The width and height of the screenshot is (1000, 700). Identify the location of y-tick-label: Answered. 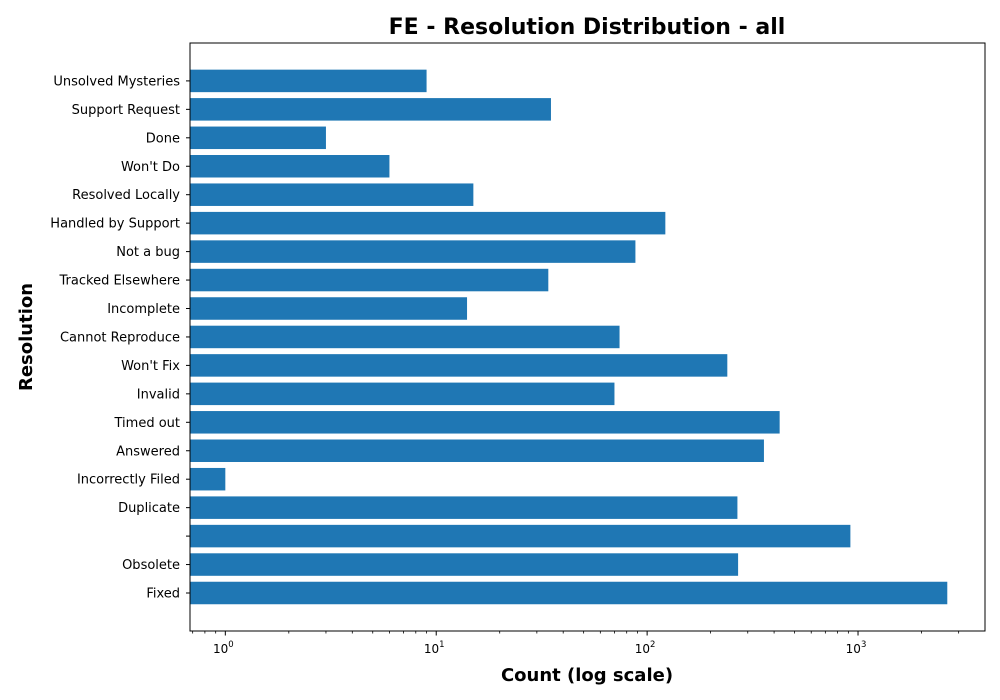
(148, 451).